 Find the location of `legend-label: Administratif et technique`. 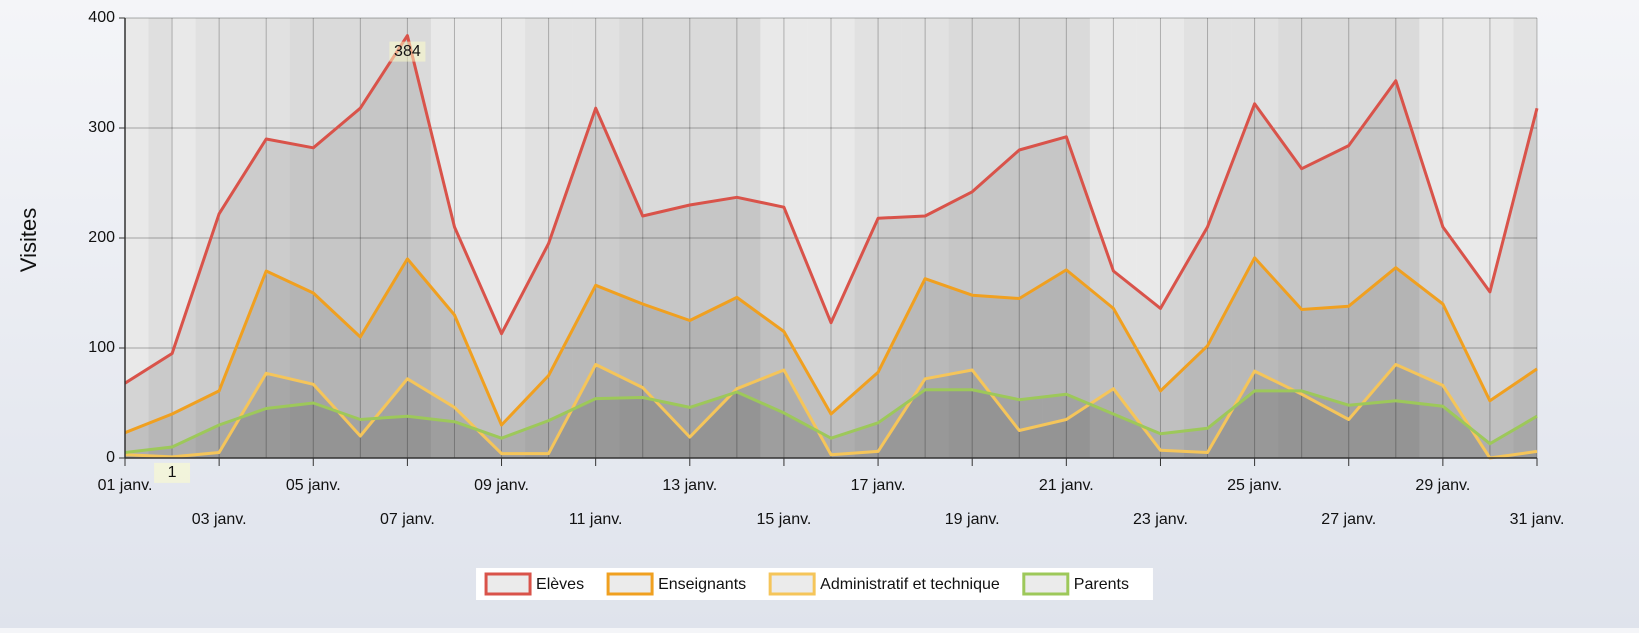

legend-label: Administratif et technique is located at coordinates (910, 584).